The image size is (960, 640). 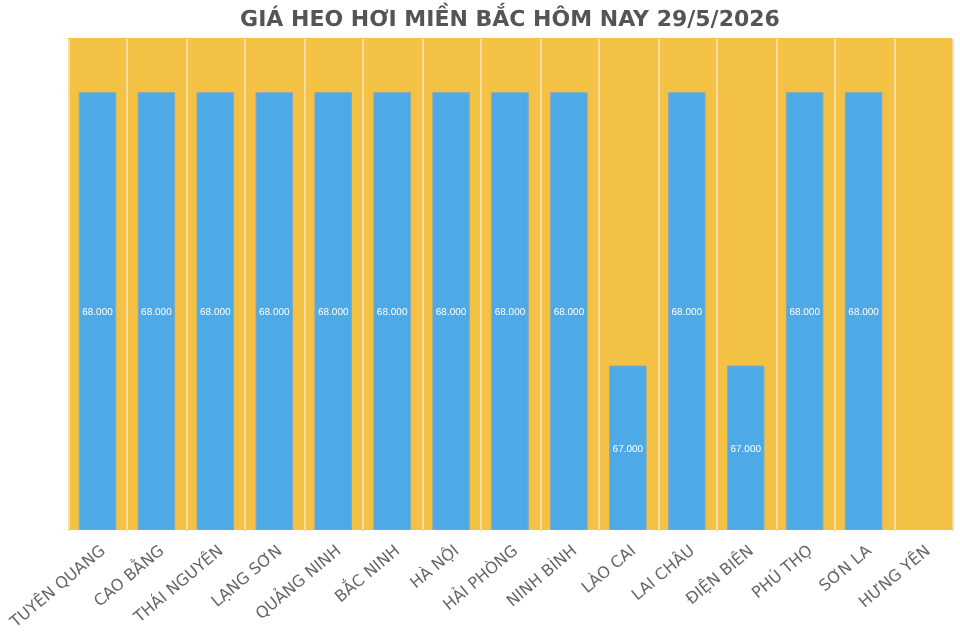 What do you see at coordinates (510, 17) in the screenshot?
I see `chart-title: GIÁ HEO HƠI MIỀN BẮC HÔM NAY 29/5/2026` at bounding box center [510, 17].